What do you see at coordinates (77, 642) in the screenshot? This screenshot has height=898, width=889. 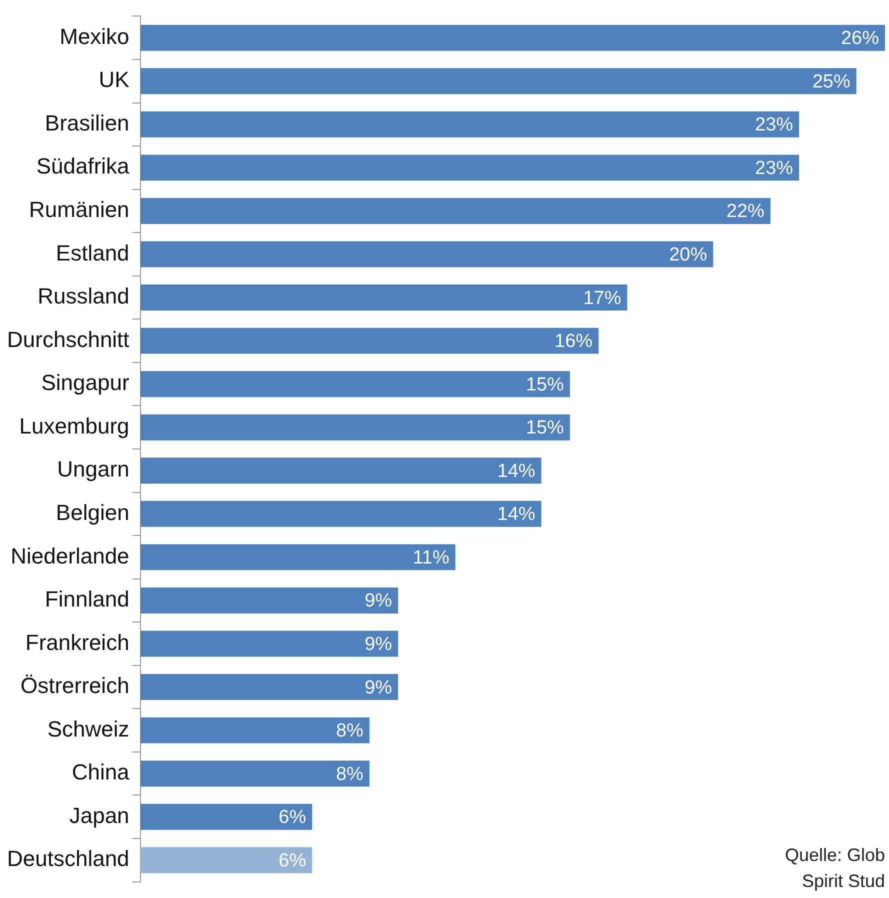 I see `y-tick-label: Frankreich` at bounding box center [77, 642].